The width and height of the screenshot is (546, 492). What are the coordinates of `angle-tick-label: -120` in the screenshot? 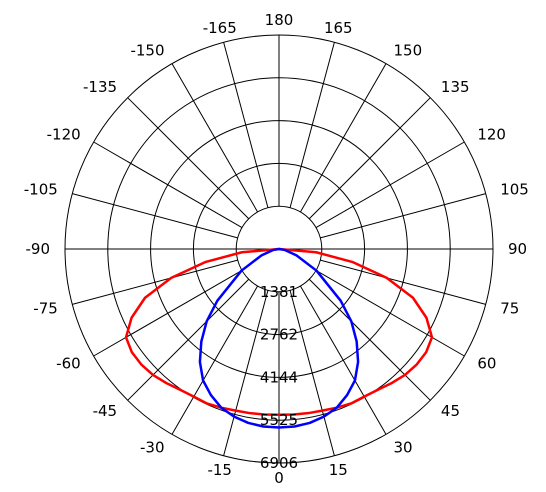 It's located at (64, 135).